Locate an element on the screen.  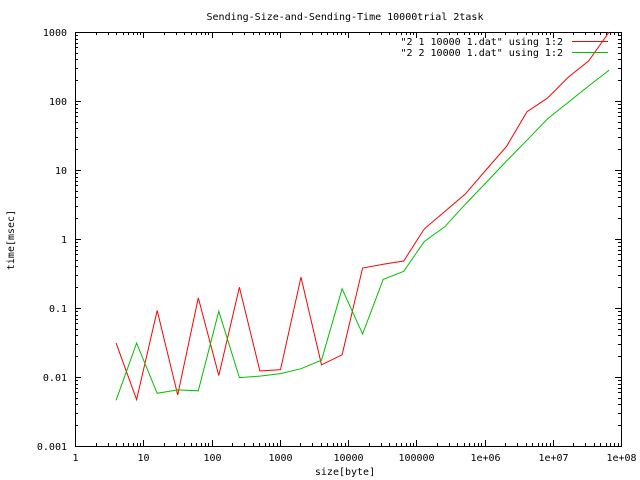
y-tick-label: 0.1 is located at coordinates (58, 309).